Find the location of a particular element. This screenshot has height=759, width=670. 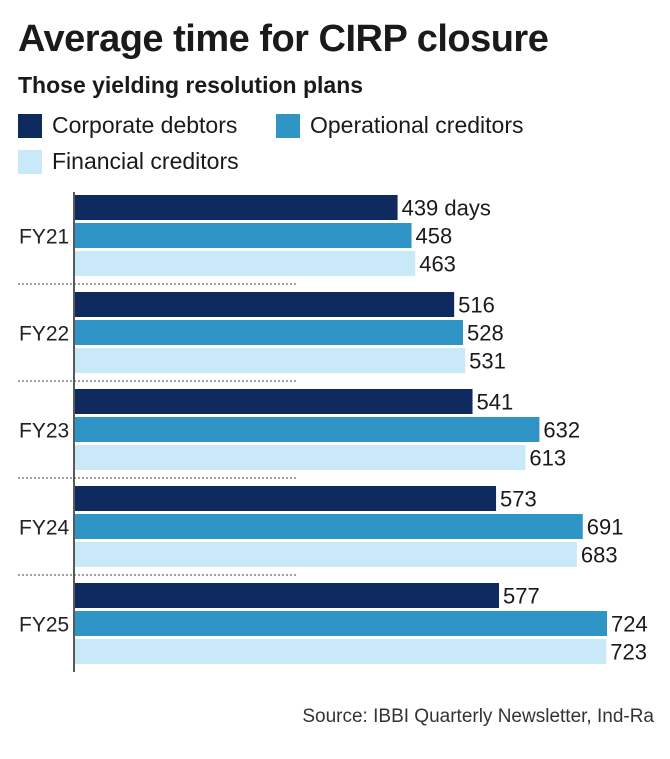

bar-corporate-debtors-fy25 is located at coordinates (287, 595).